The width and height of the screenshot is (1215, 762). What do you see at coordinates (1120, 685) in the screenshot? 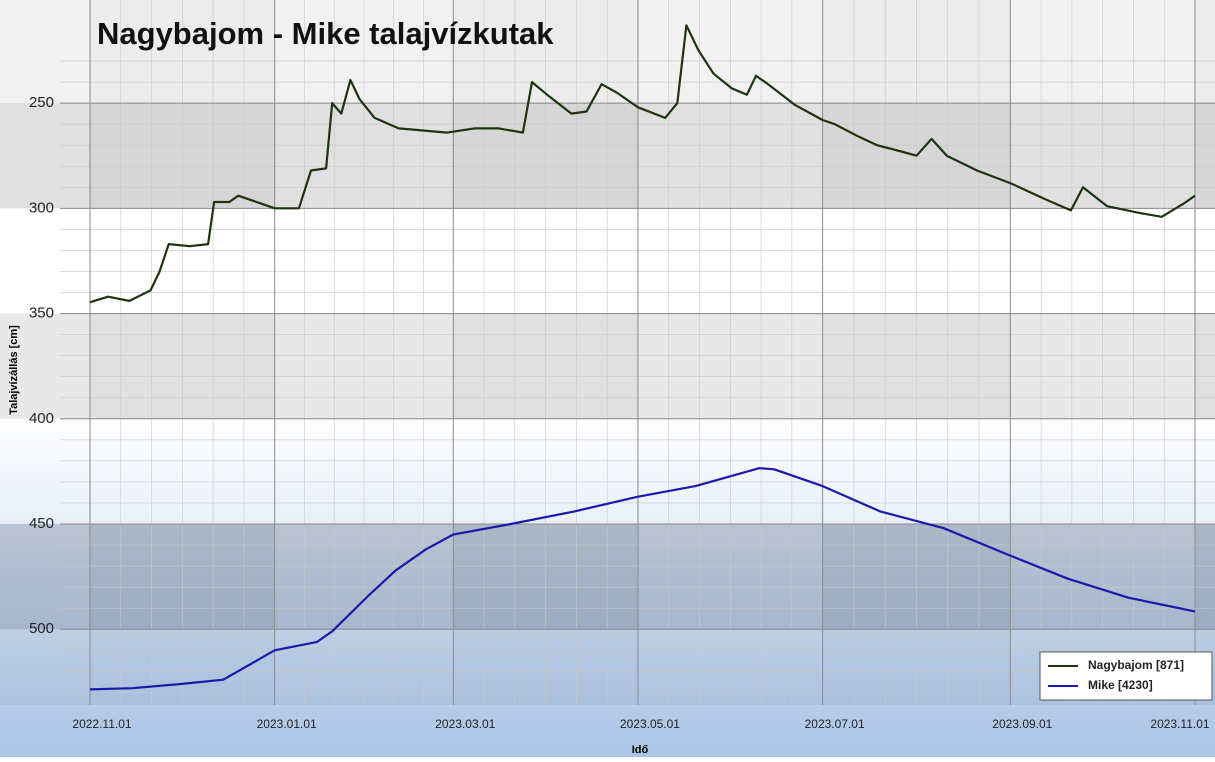
I see `legend-label: Mike [4230]` at bounding box center [1120, 685].